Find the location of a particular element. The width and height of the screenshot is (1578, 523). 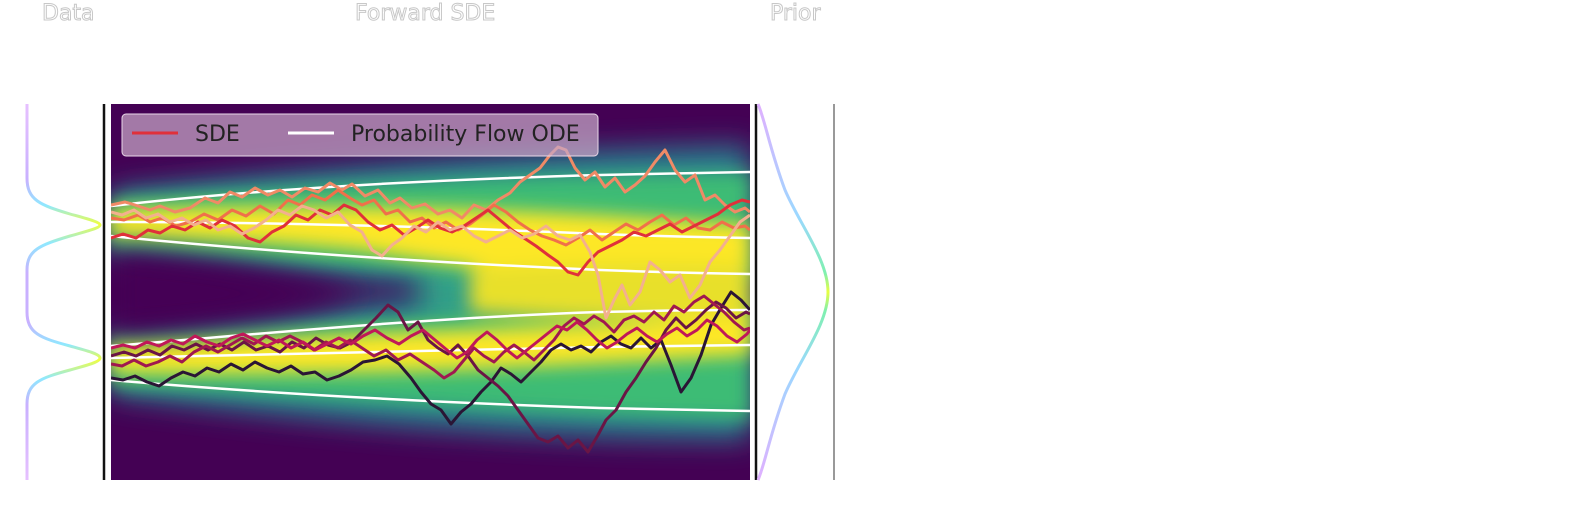

data-distribution-curve is located at coordinates (63, 292).